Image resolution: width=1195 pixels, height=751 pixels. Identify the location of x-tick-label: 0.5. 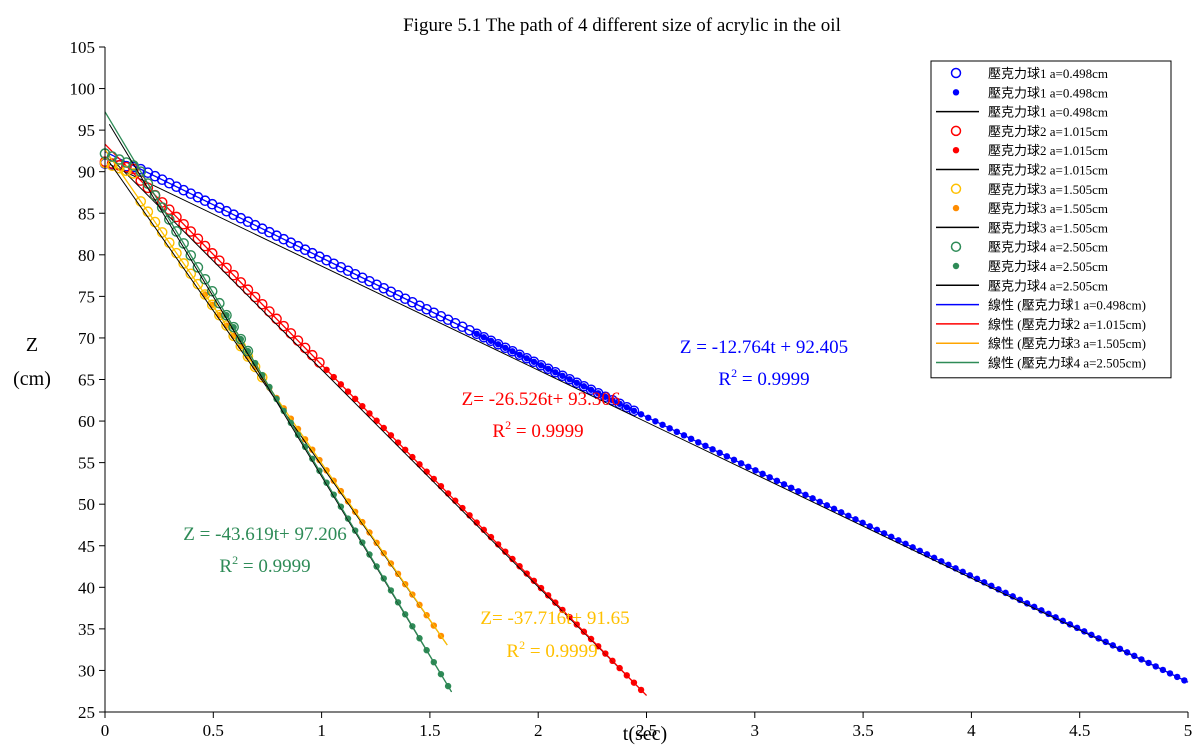
(213, 730).